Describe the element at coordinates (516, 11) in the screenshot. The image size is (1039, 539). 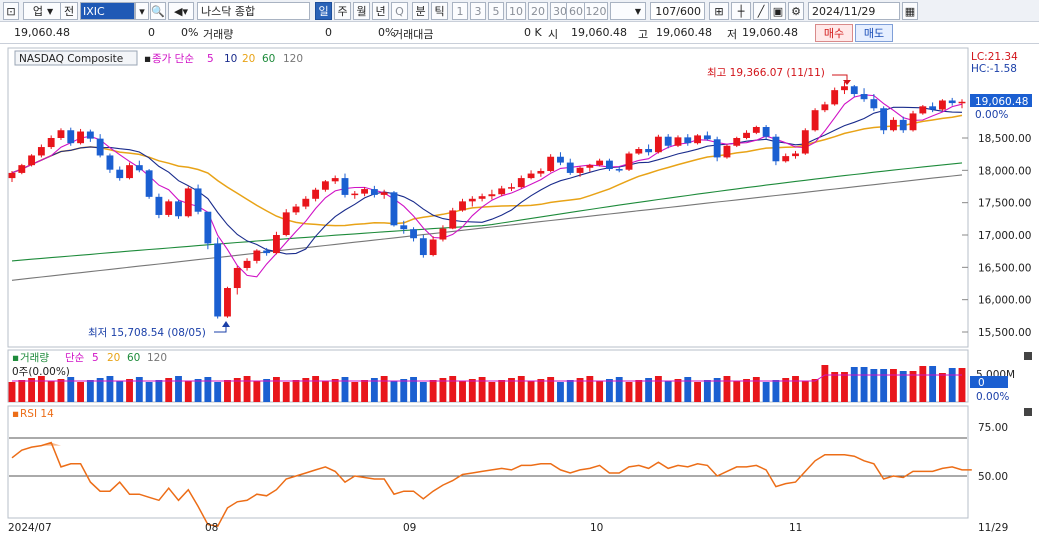
I see `minute-10-tab: 10` at that location.